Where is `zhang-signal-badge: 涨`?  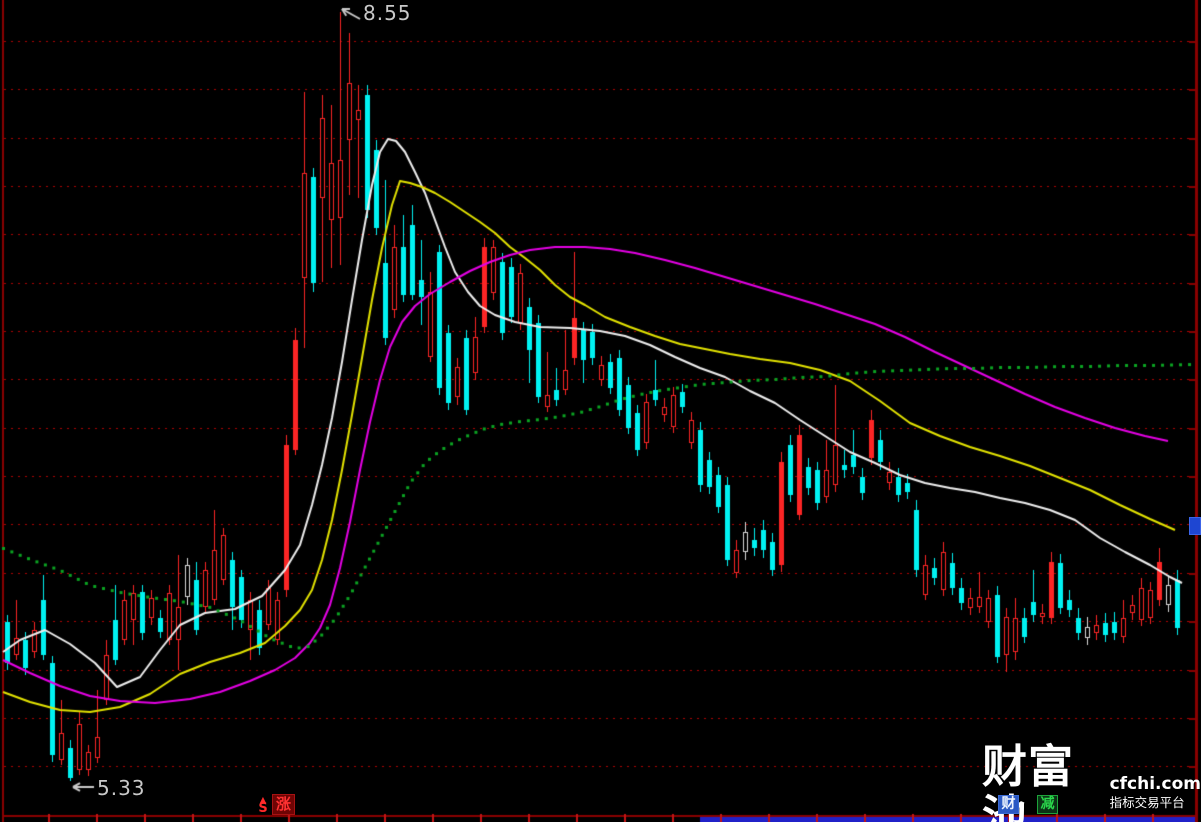
zhang-signal-badge: 涨 is located at coordinates (283, 804).